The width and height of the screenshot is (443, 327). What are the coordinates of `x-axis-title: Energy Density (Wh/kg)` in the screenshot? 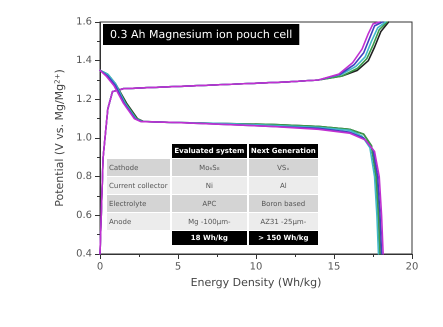 It's located at (256, 282).